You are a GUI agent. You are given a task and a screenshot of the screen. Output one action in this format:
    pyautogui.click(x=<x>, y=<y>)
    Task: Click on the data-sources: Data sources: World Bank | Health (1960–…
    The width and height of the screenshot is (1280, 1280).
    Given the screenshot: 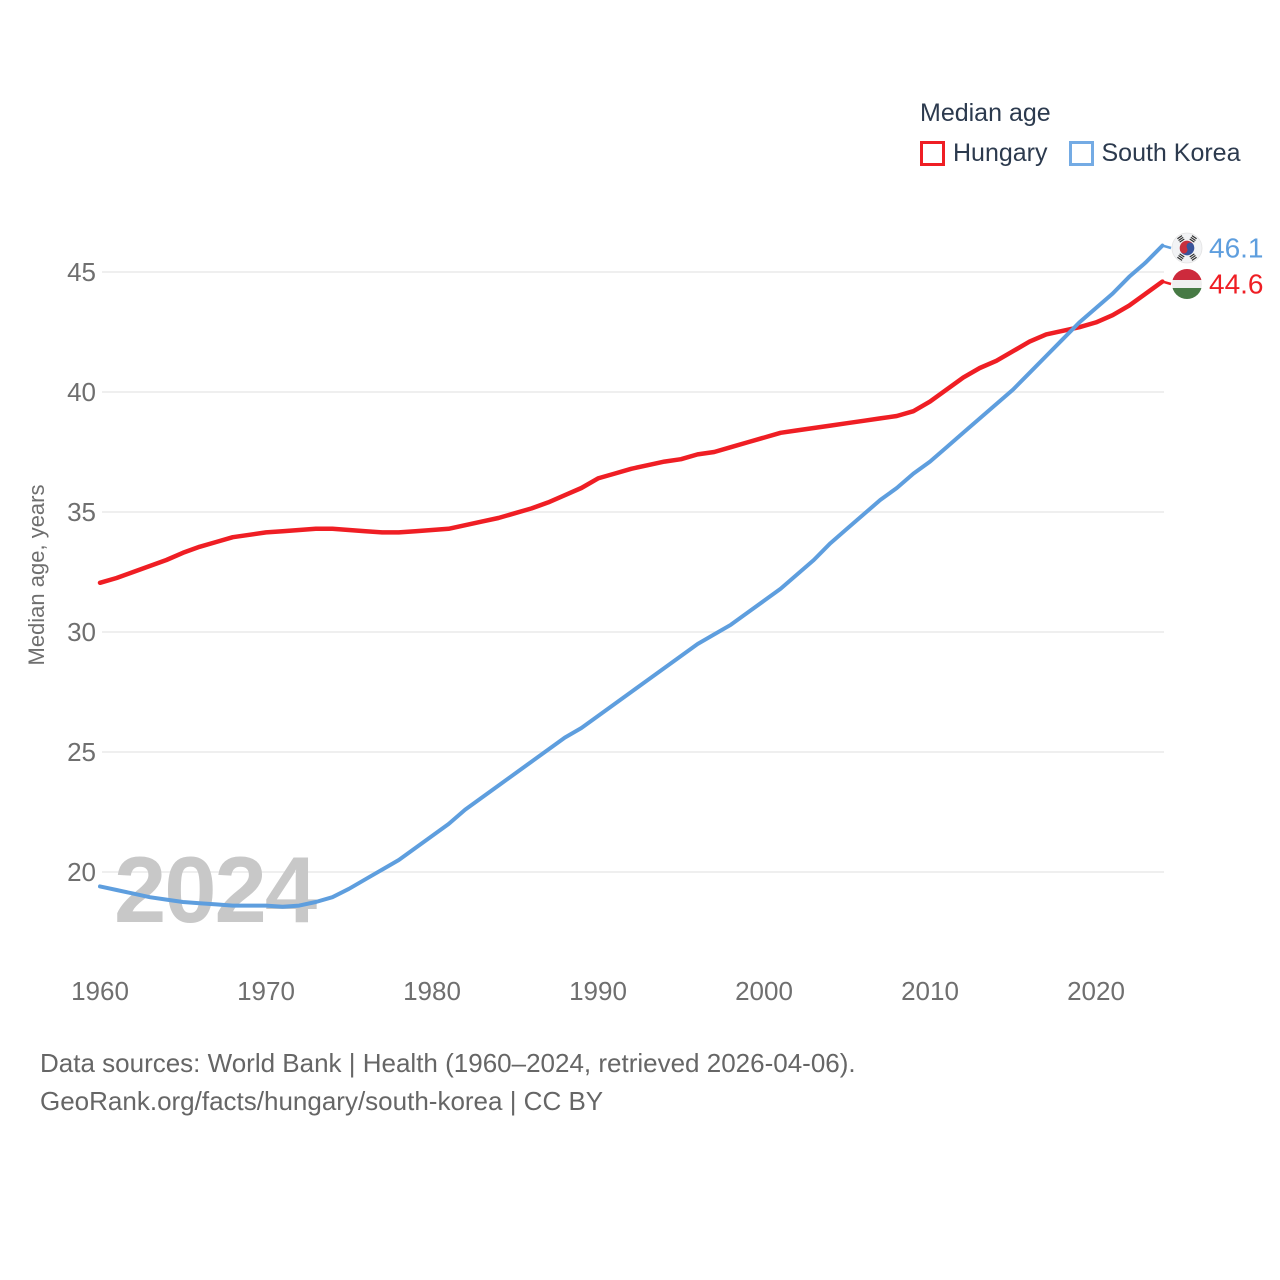 What is the action you would take?
    pyautogui.click(x=448, y=1082)
    